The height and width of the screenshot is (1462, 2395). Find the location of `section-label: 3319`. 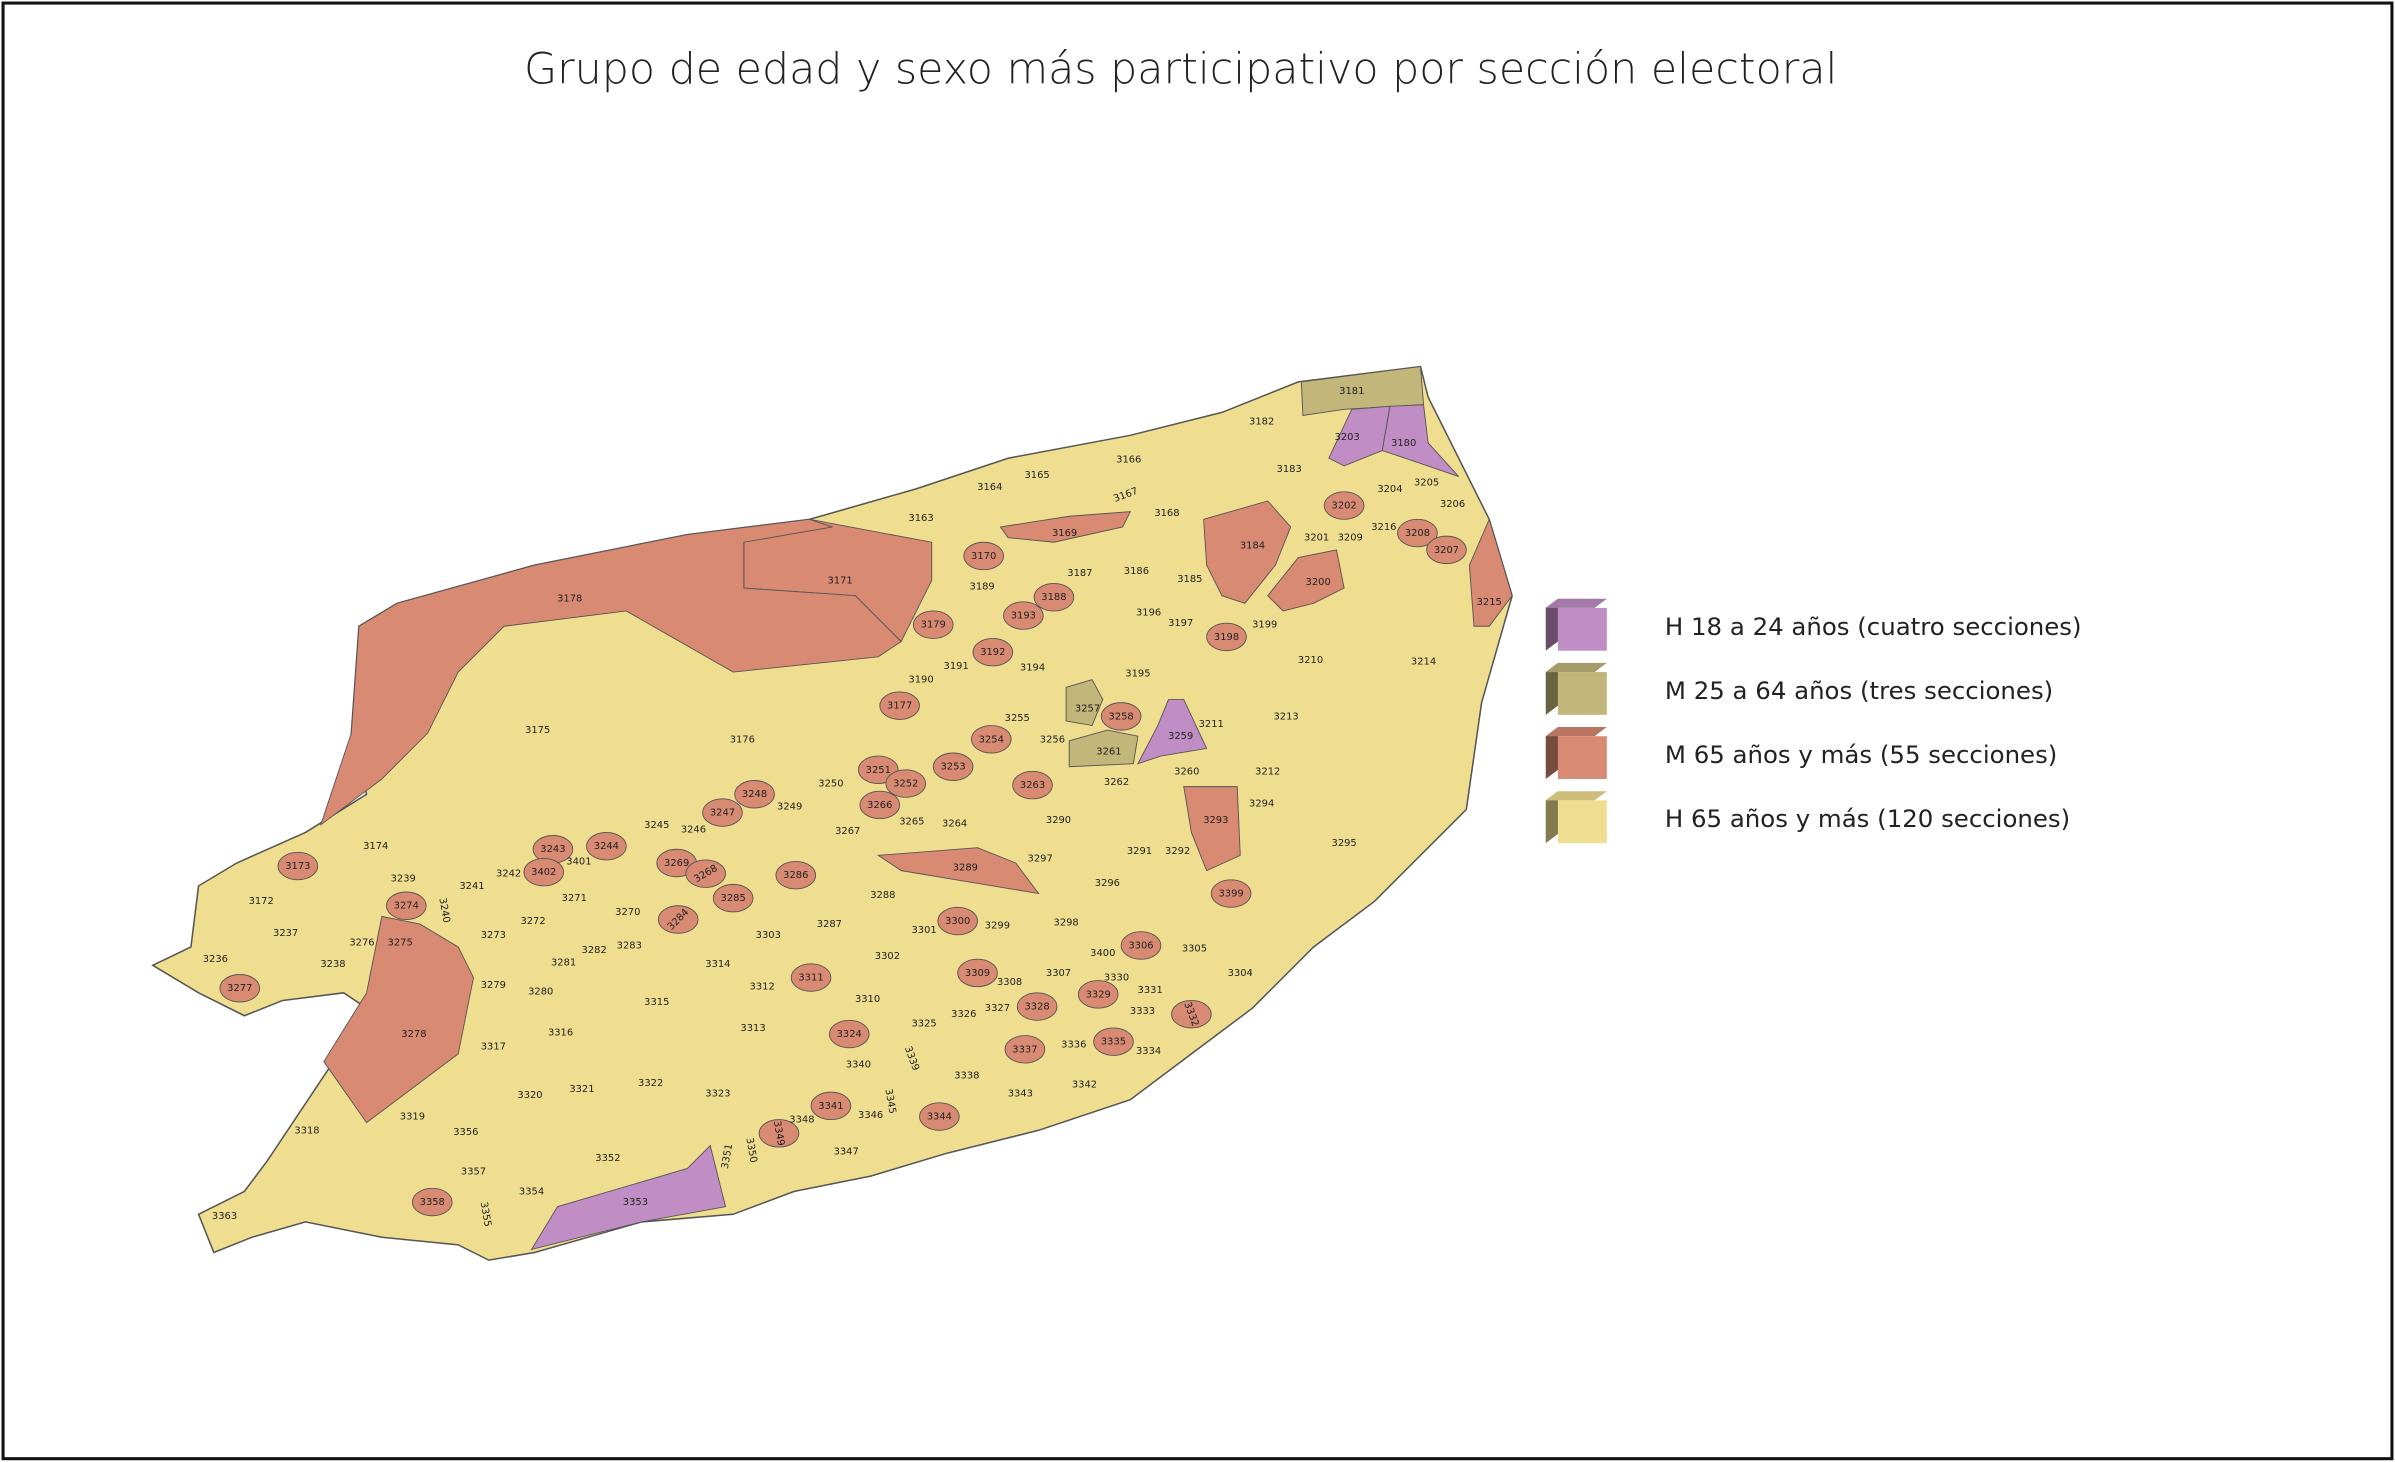

section-label: 3319 is located at coordinates (412, 1117).